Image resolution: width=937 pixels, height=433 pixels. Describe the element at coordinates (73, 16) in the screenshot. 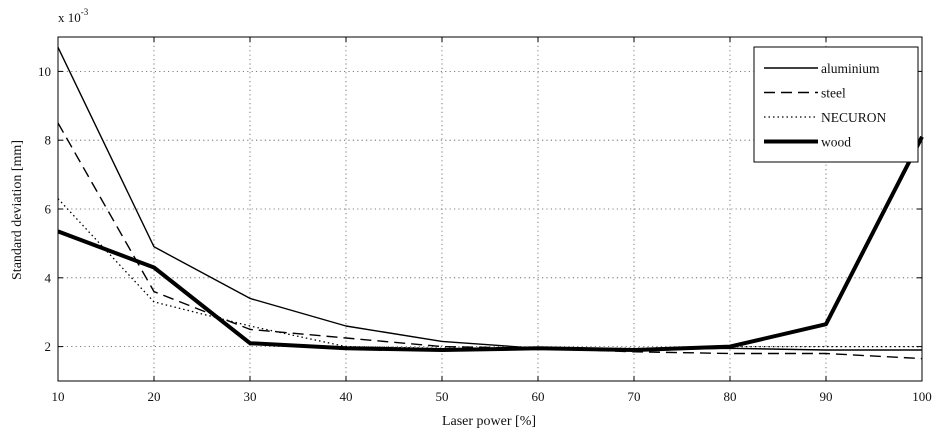

I see `y-exponent-label: x 10-3` at that location.